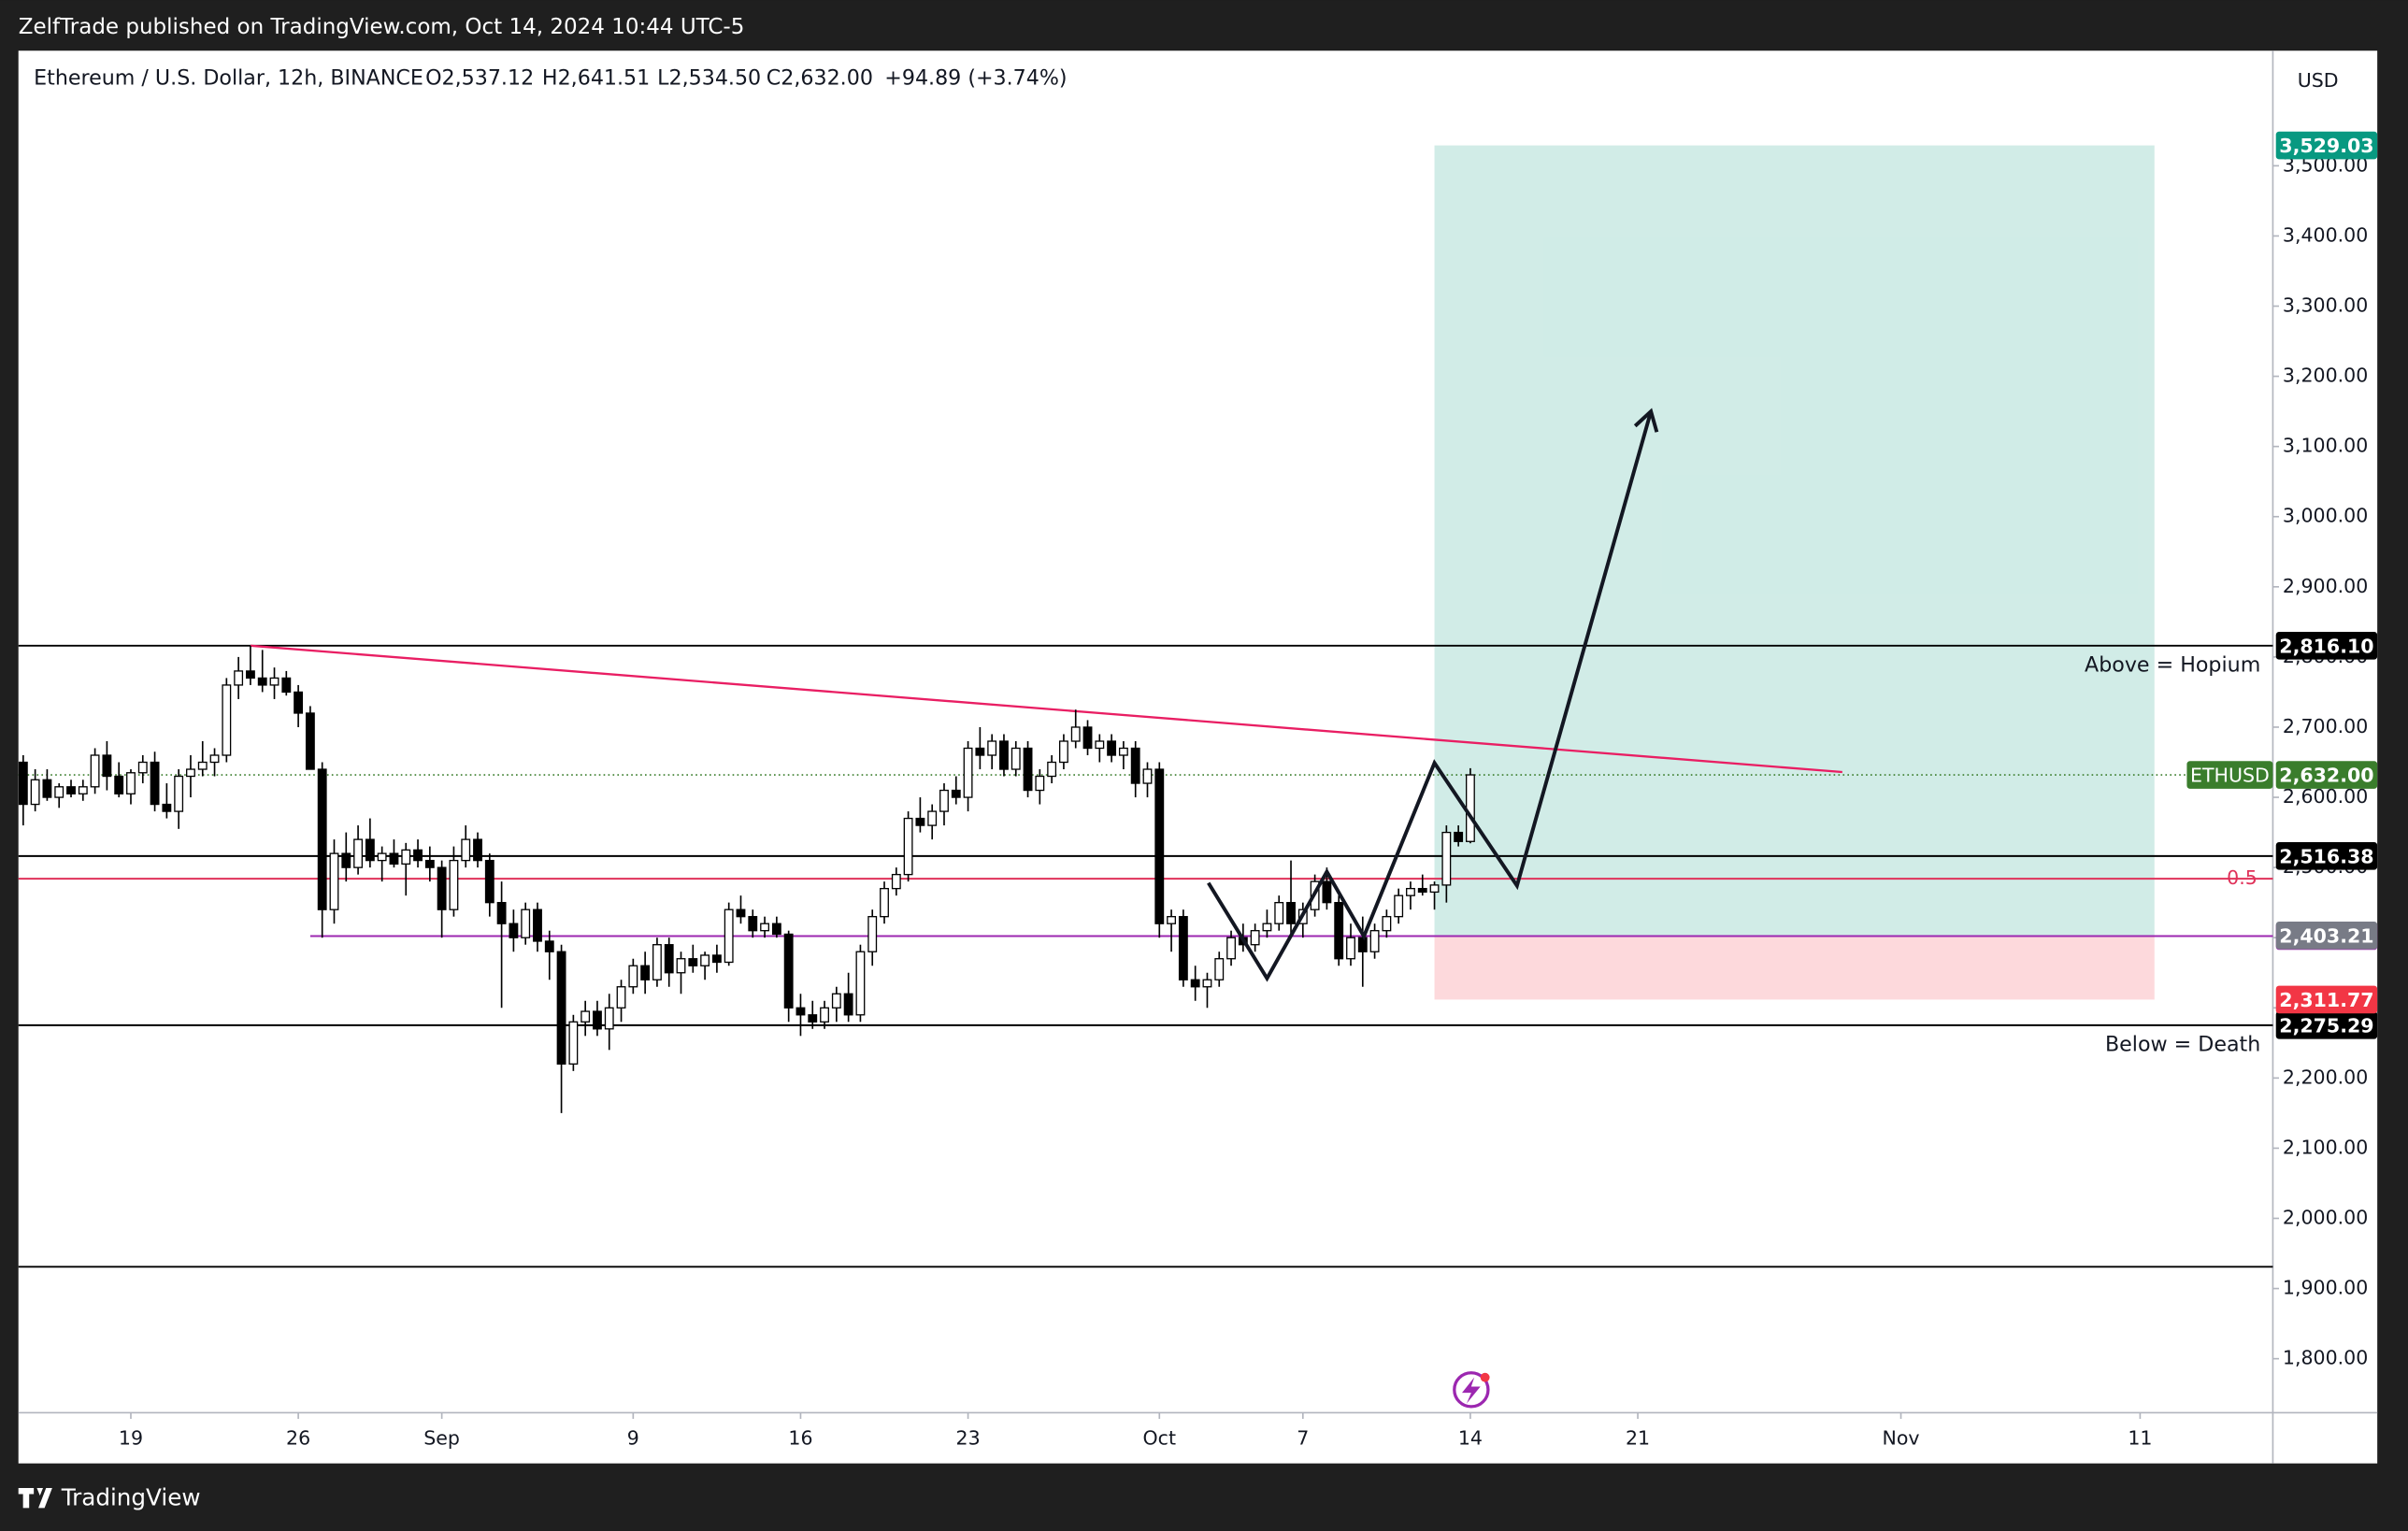 The image size is (2408, 1531). What do you see at coordinates (975, 77) in the screenshot?
I see `change: +94.89 (+3.74%)` at bounding box center [975, 77].